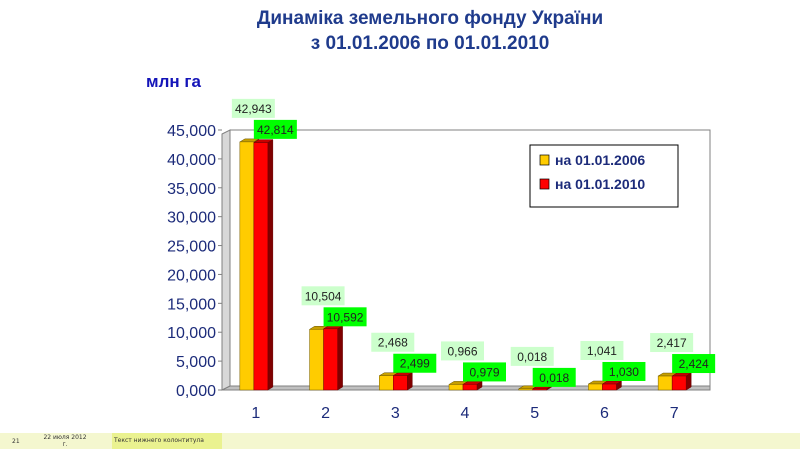  What do you see at coordinates (191, 160) in the screenshot?
I see `y-tick-label: 40,000` at bounding box center [191, 160].